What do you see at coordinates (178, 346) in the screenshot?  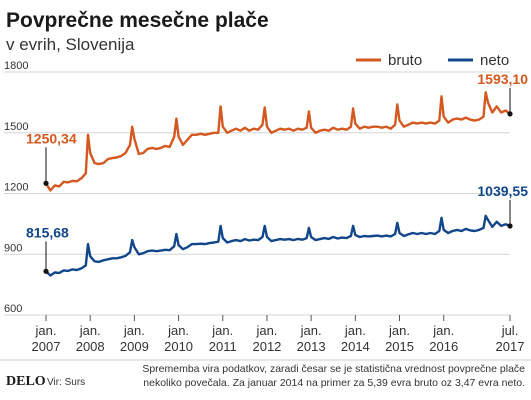 I see `x-tick-label-year: 2010` at bounding box center [178, 346].